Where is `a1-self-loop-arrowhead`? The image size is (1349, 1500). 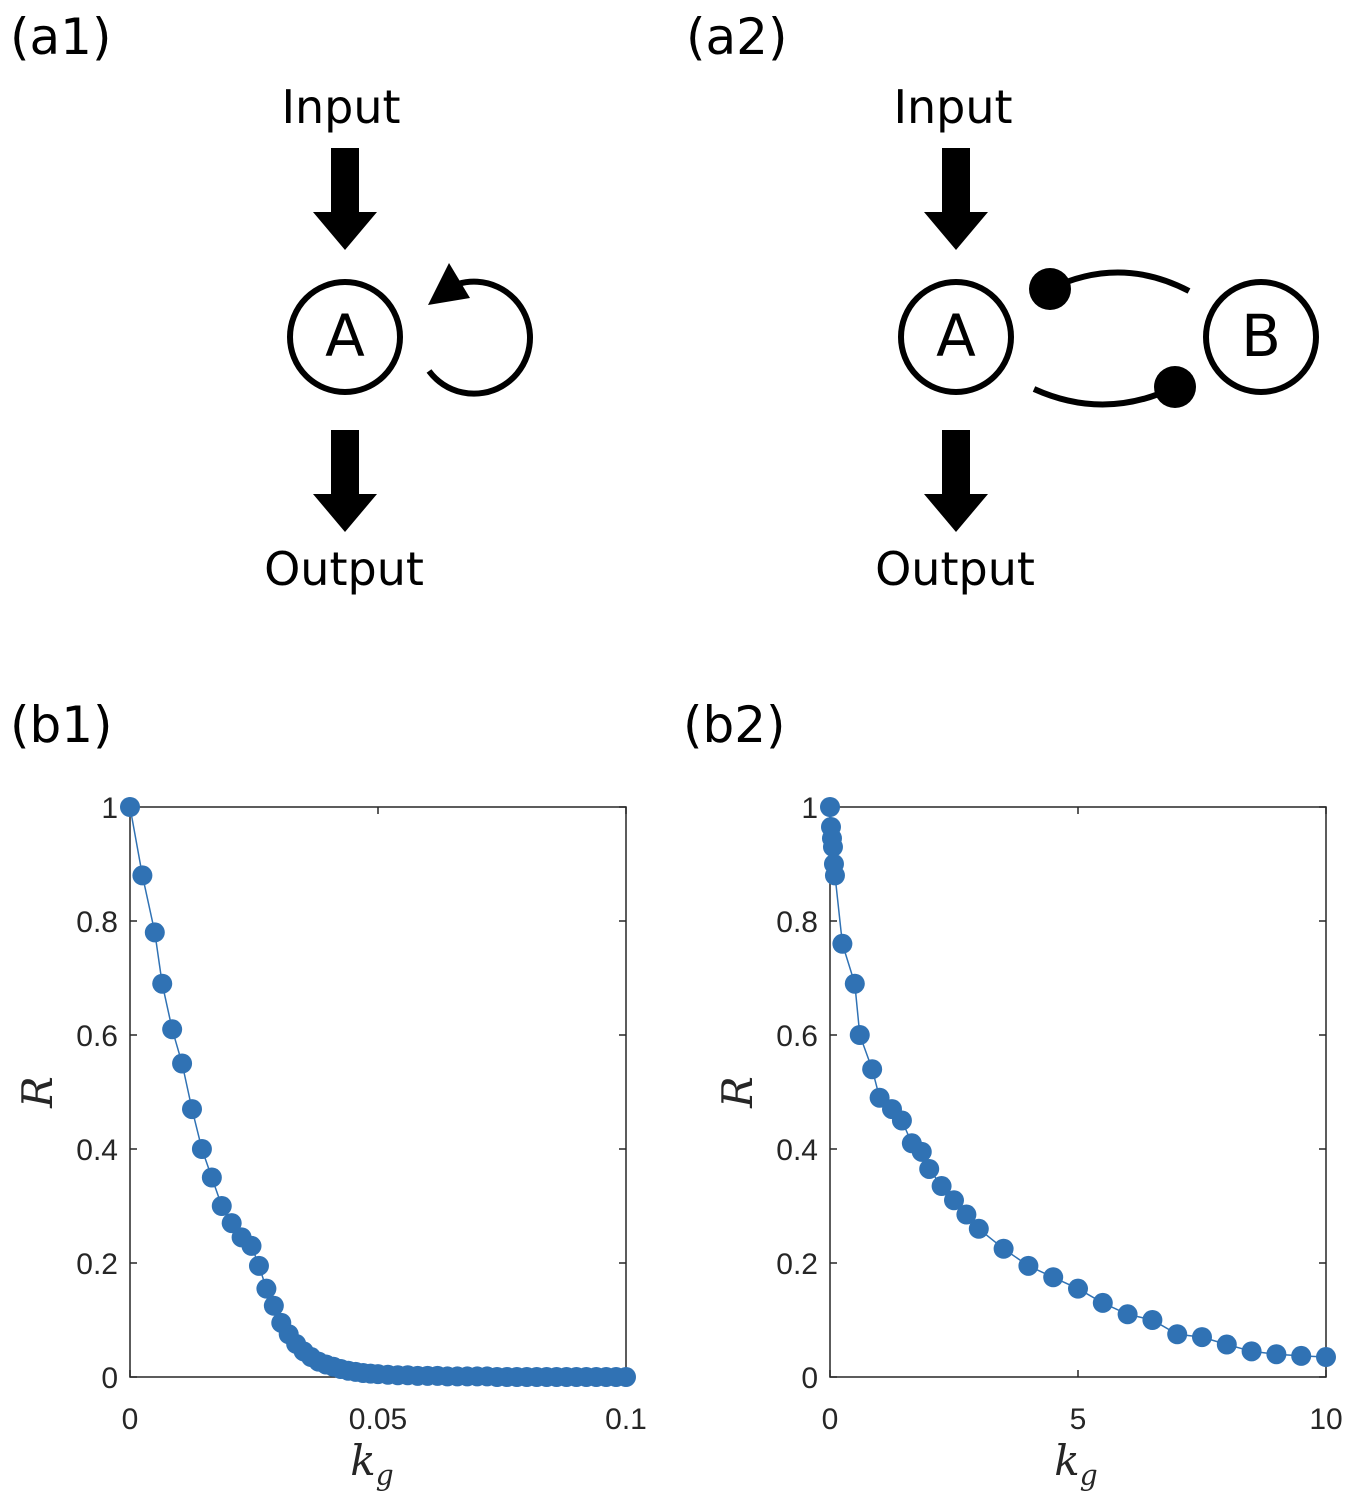 a1-self-loop-arrowhead is located at coordinates (449, 284).